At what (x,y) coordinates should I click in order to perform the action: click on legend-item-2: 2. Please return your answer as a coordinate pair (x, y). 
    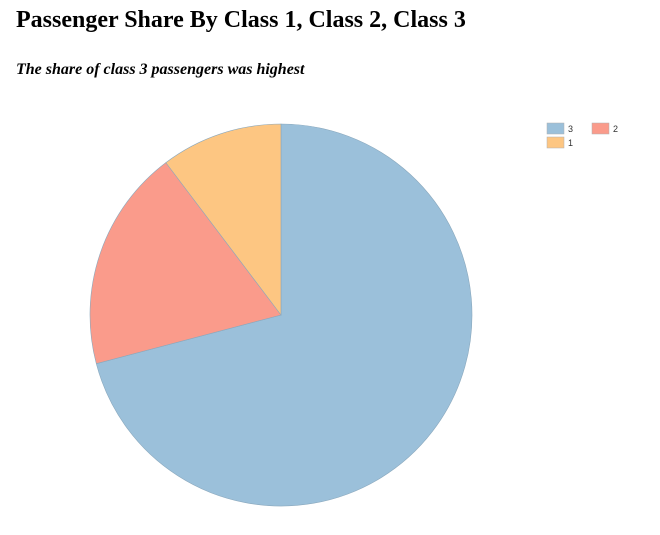
    Looking at the image, I should click on (604, 128).